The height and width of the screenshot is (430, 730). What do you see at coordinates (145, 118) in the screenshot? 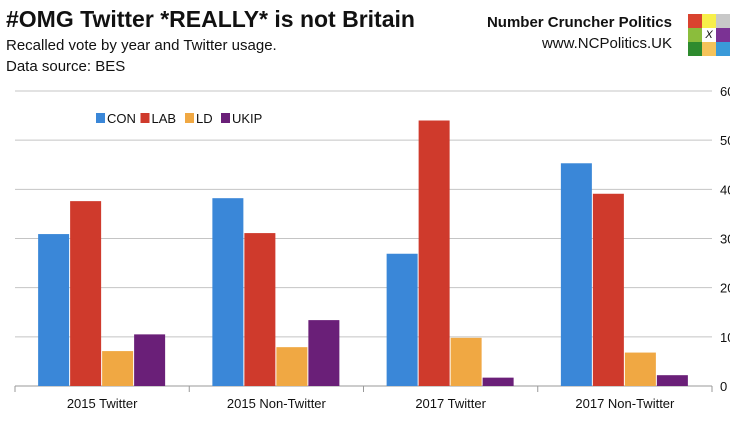
I see `legend-swatch-lab` at bounding box center [145, 118].